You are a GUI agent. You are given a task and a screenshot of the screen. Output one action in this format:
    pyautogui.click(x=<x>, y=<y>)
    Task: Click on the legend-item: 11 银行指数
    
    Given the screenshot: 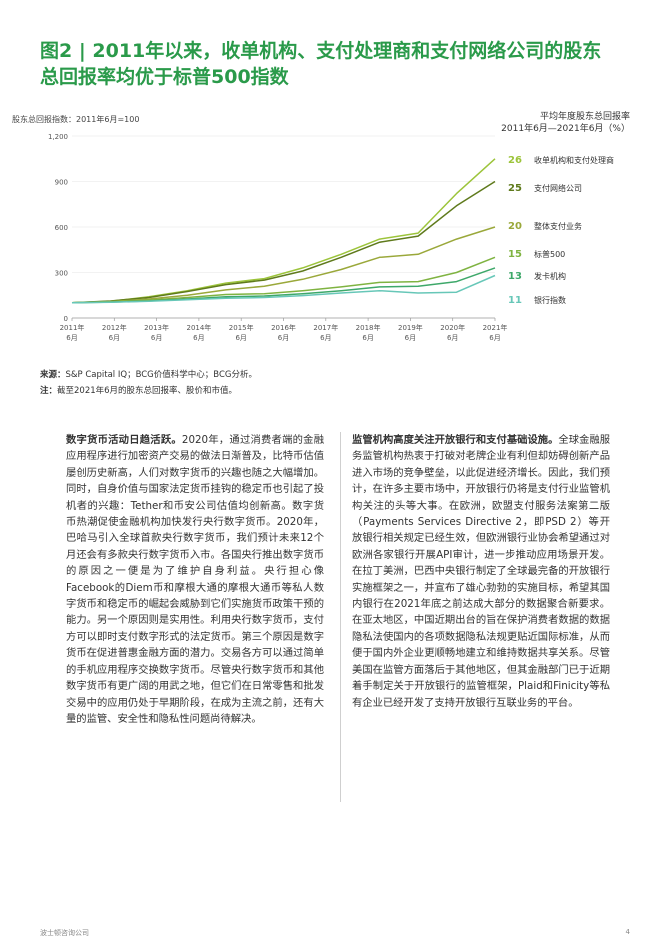 What is the action you would take?
    pyautogui.click(x=537, y=300)
    